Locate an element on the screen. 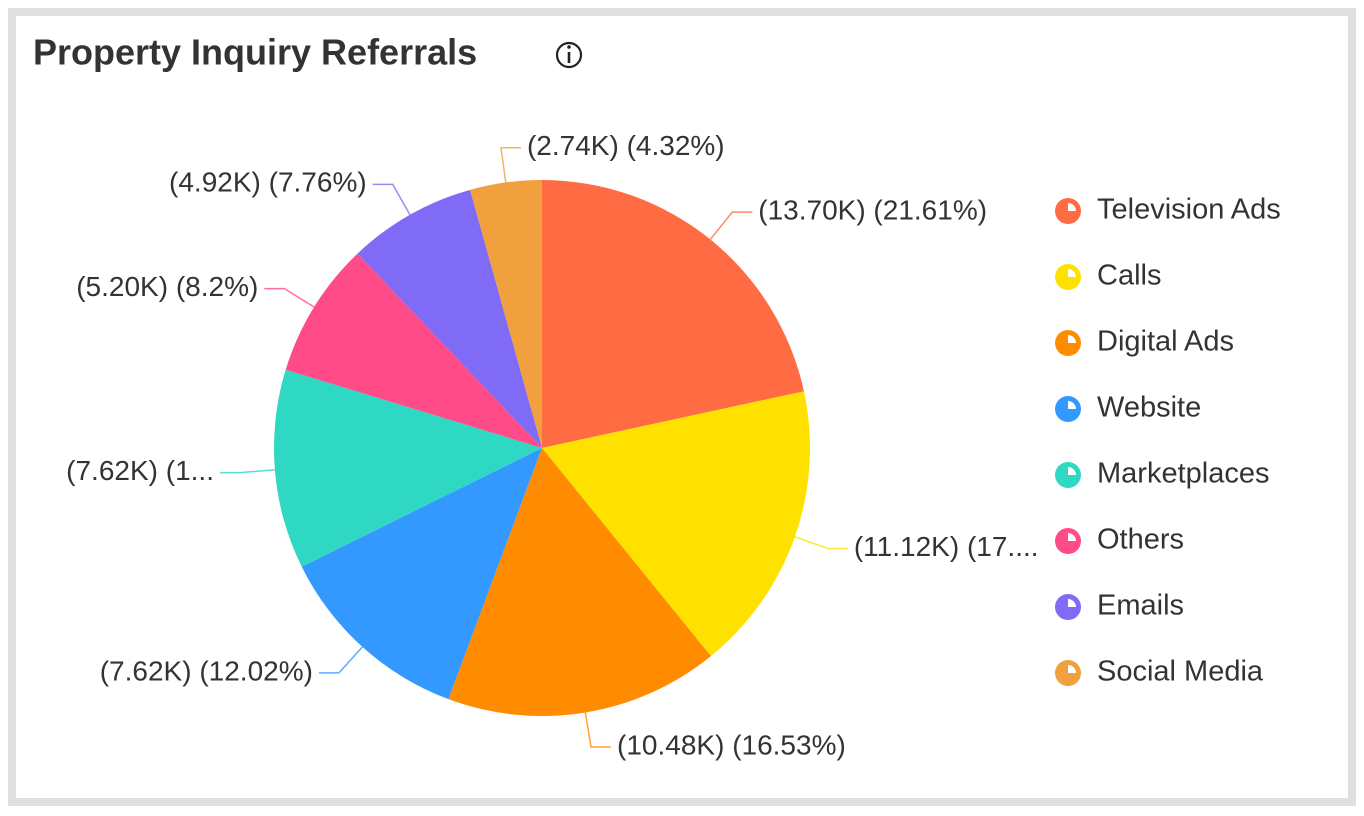 The width and height of the screenshot is (1364, 816). legend-label: Calls is located at coordinates (1129, 276).